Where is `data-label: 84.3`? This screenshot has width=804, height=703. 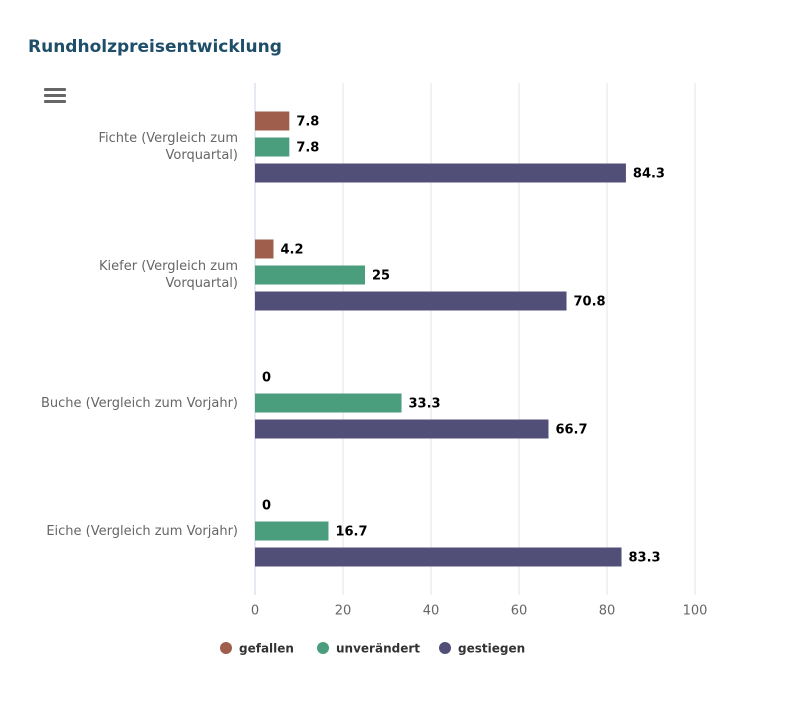 data-label: 84.3 is located at coordinates (649, 174).